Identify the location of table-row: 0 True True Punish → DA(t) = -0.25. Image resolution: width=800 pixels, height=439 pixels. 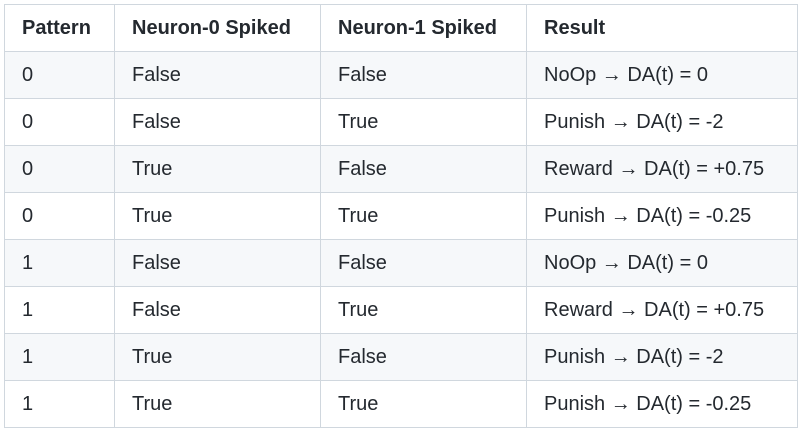
(401, 216).